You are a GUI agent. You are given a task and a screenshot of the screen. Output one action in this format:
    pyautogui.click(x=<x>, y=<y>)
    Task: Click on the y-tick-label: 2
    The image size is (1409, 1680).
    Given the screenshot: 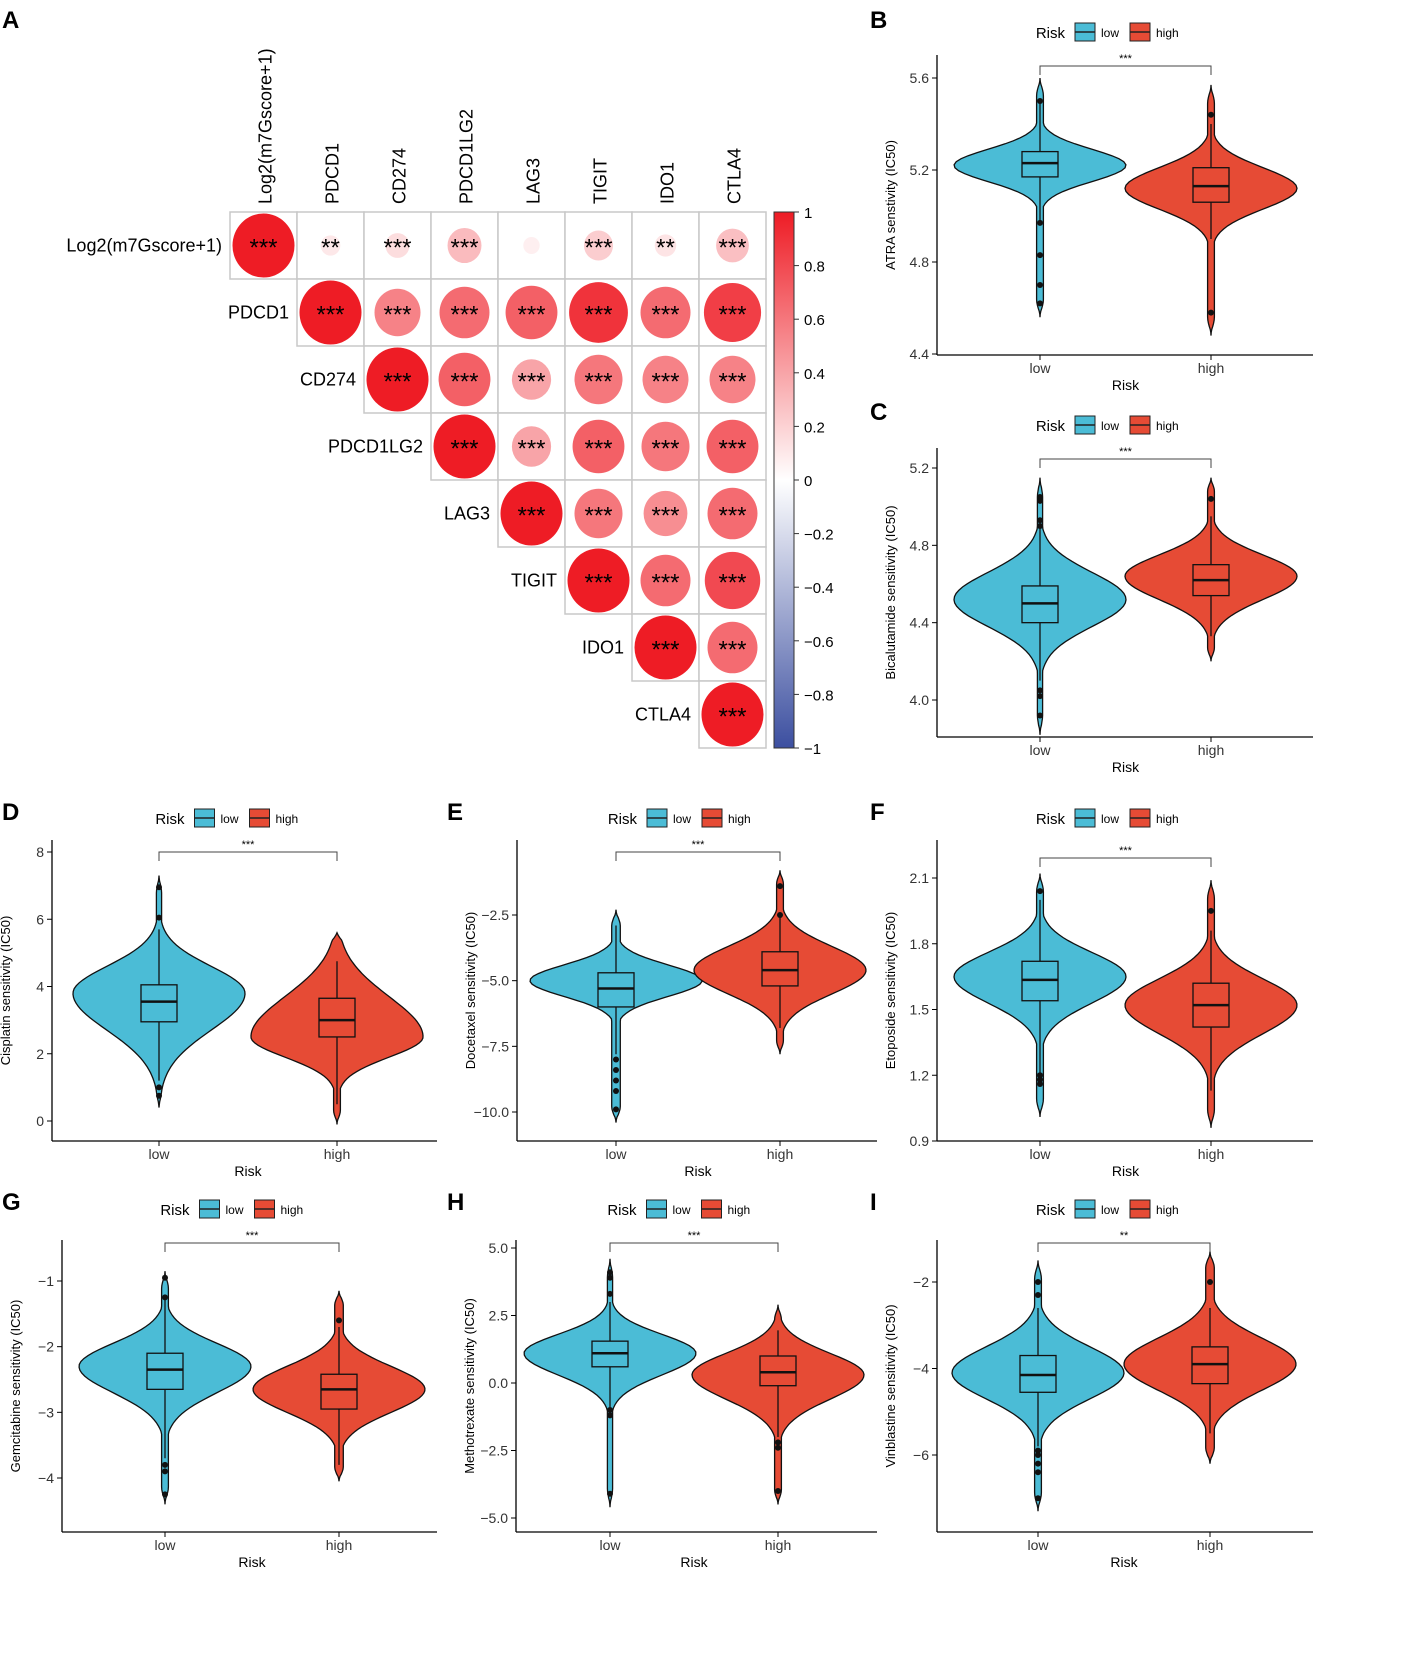 What is the action you would take?
    pyautogui.click(x=40, y=1054)
    